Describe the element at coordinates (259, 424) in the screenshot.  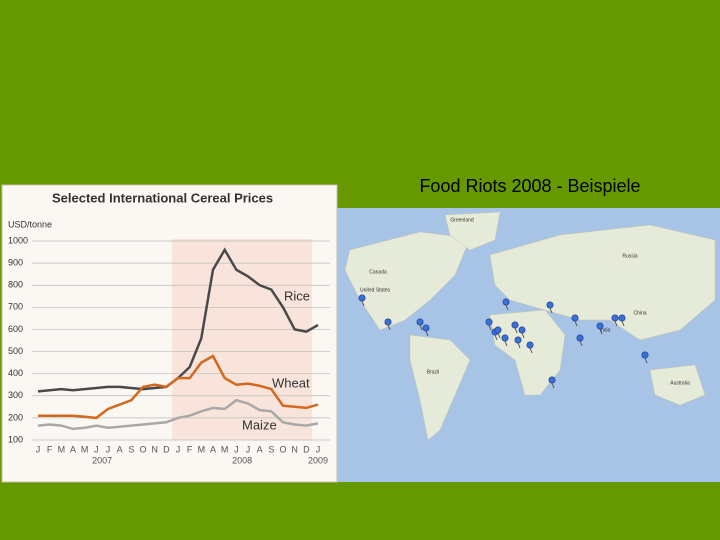
I see `series-label: Maize` at that location.